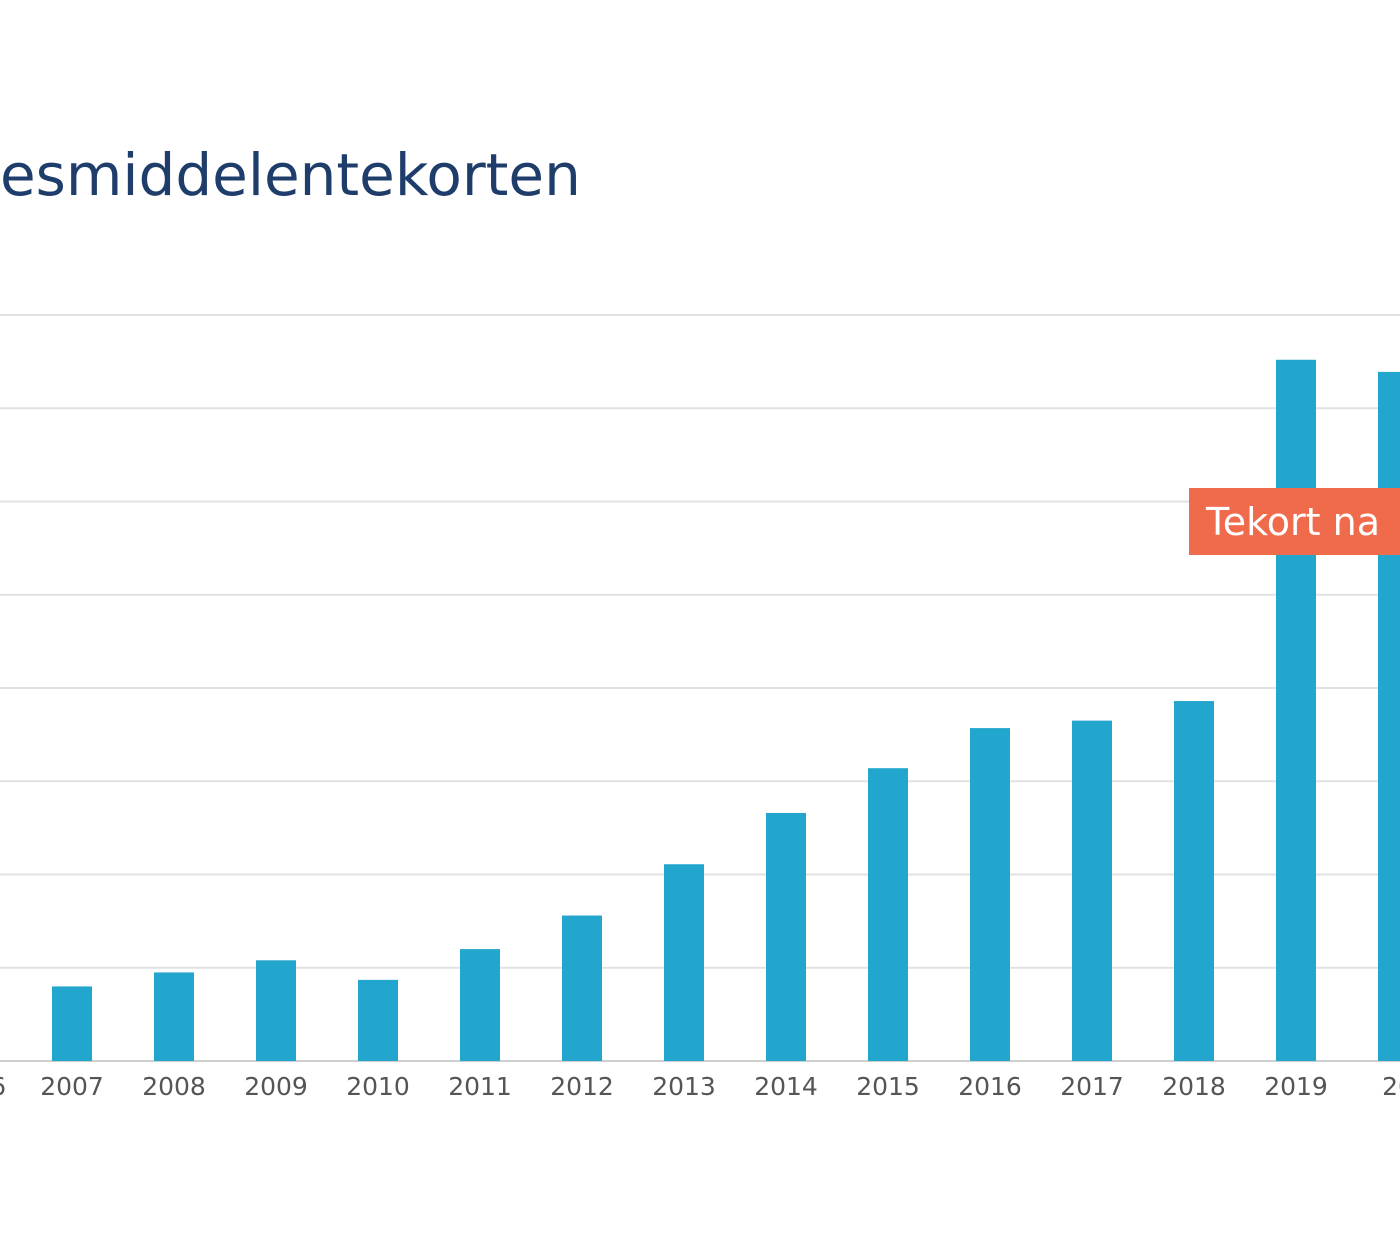 The height and width of the screenshot is (1255, 1400). Describe the element at coordinates (480, 1086) in the screenshot. I see `x-tick-label: 2011` at that location.